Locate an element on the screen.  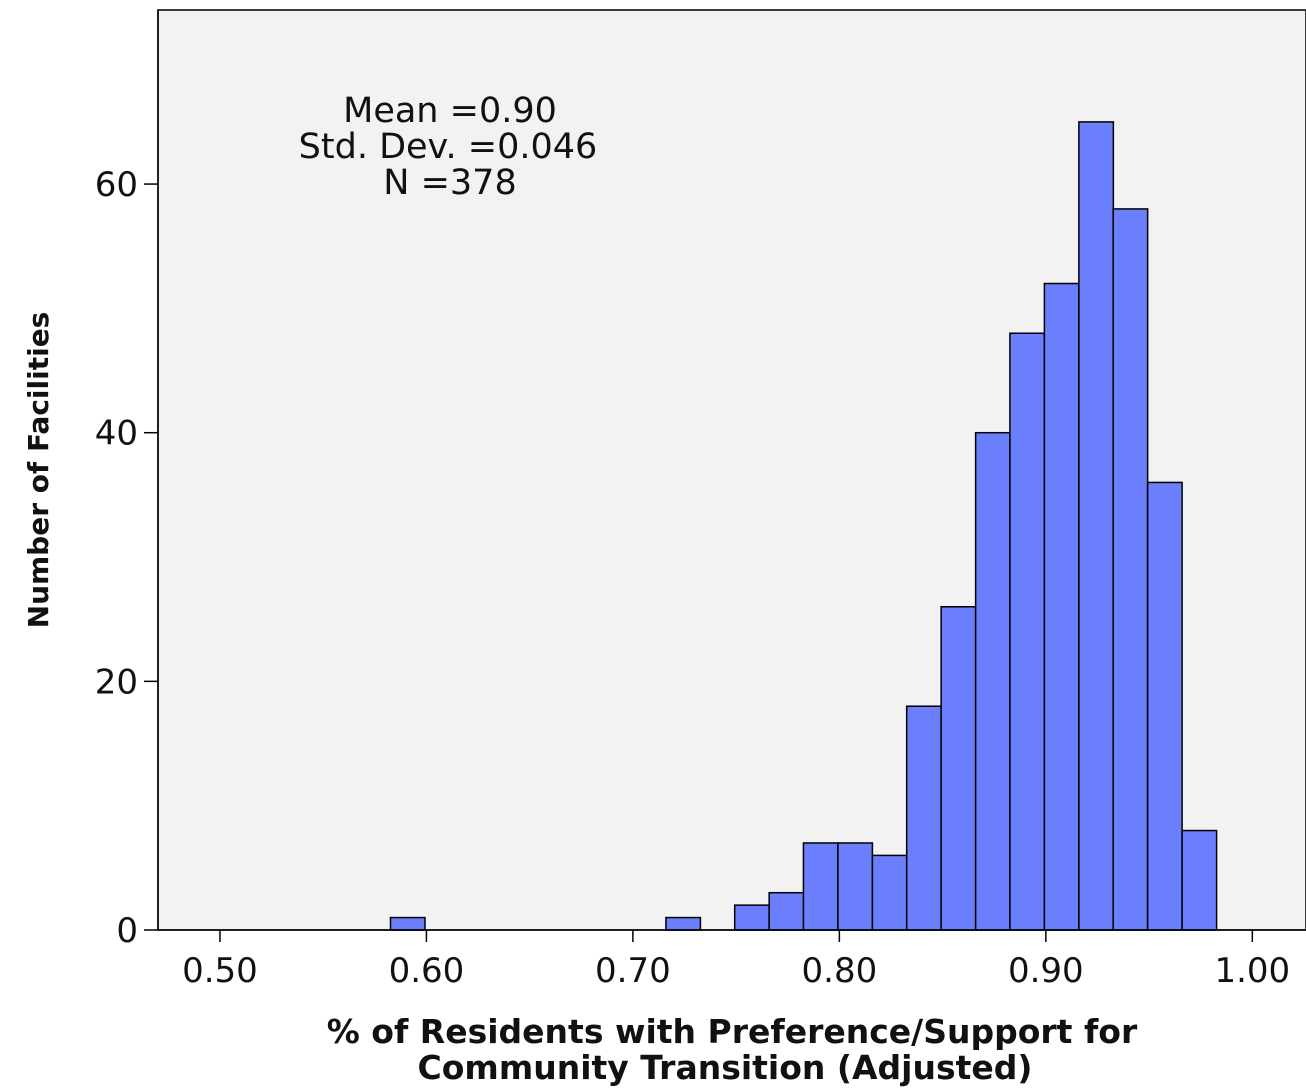
x-axis-label-line-2: Community Transition (Adjusted) is located at coordinates (725, 1067).